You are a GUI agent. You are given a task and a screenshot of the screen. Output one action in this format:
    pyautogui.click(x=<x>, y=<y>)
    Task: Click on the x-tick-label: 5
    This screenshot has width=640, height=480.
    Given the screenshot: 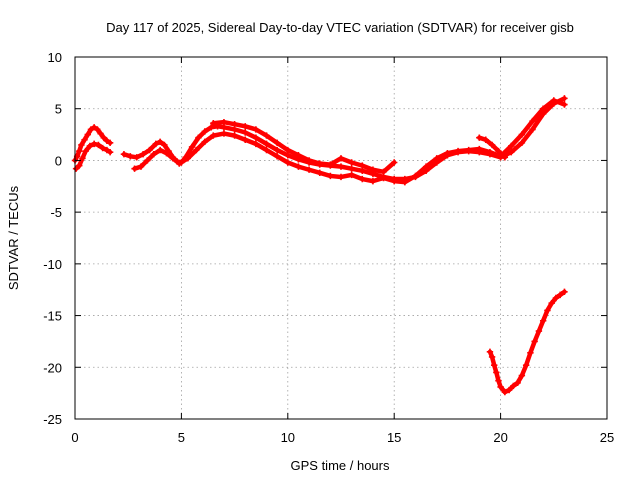 What is the action you would take?
    pyautogui.click(x=181, y=437)
    